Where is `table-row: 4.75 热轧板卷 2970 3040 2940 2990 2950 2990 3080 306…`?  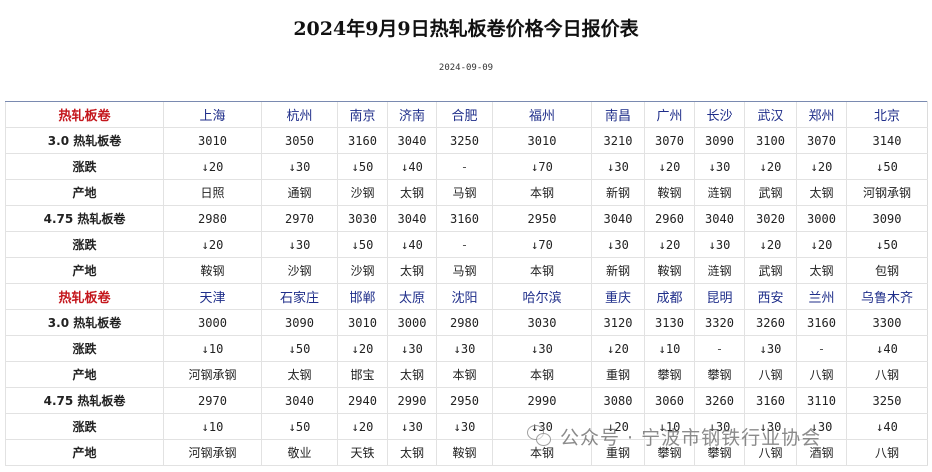
table-row: 4.75 热轧板卷 2970 3040 2940 2990 2950 2990 3080 306… is located at coordinates (466, 400).